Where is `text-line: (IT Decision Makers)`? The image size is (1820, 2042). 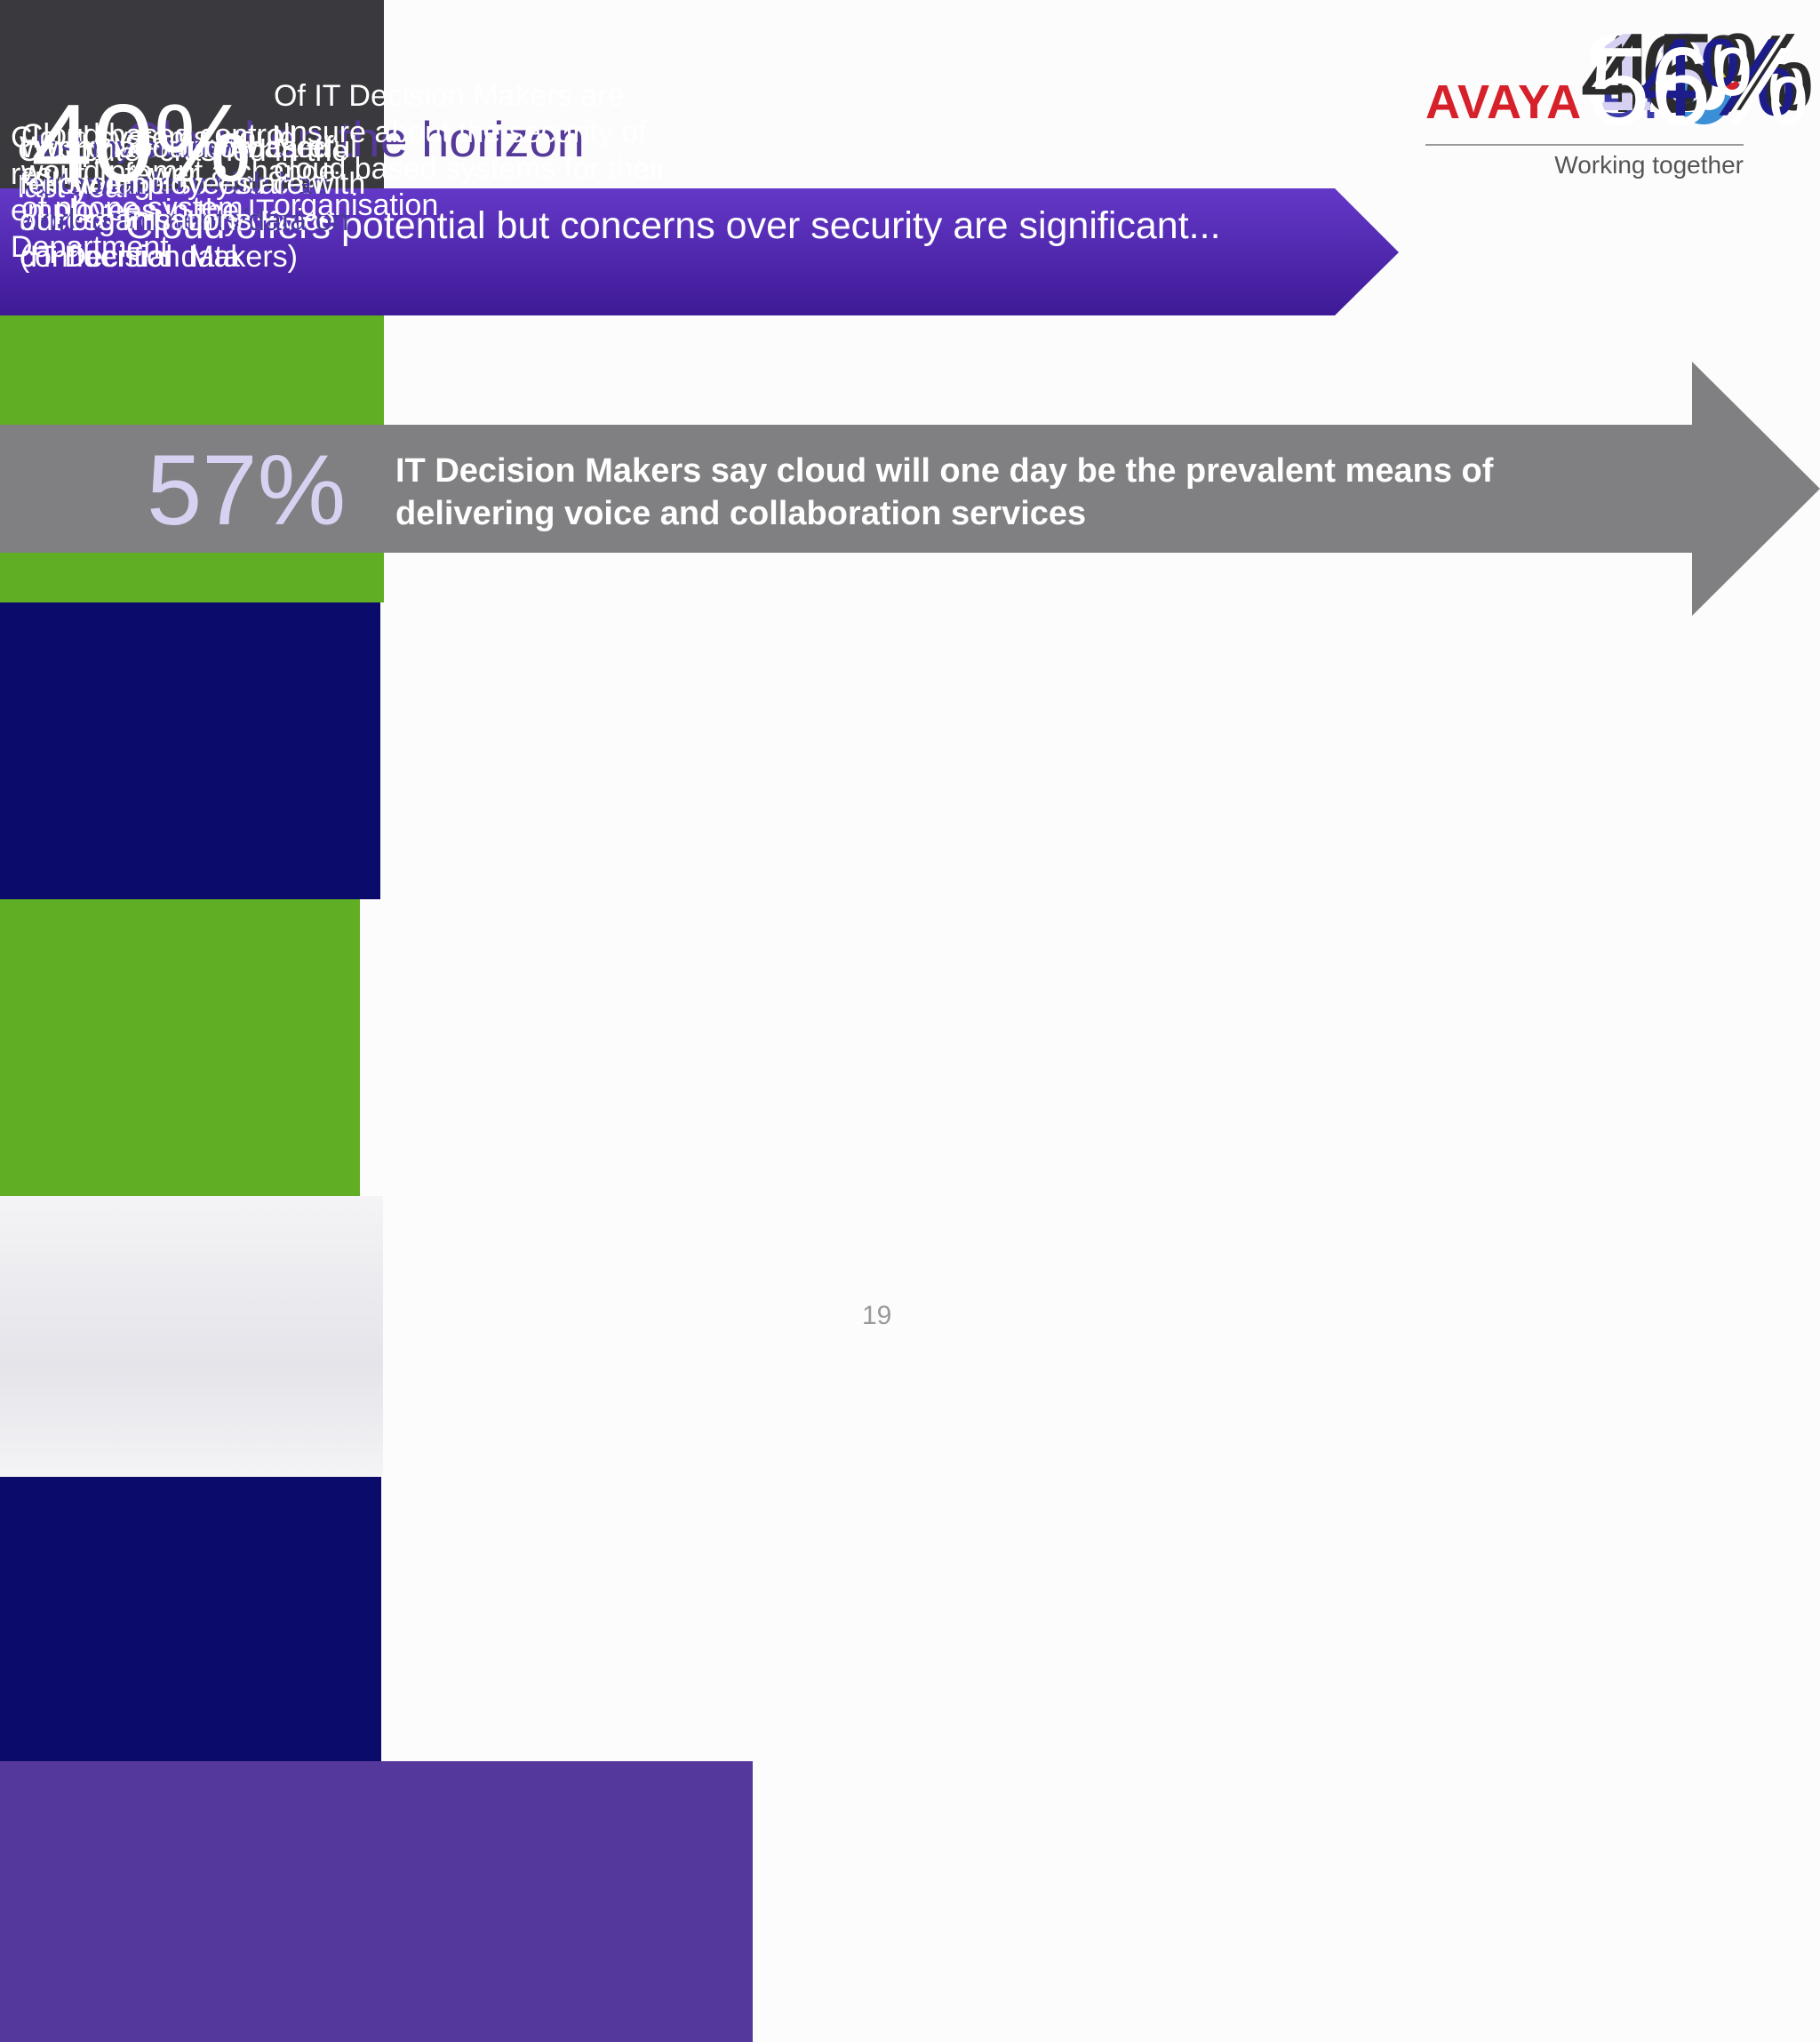
text-line: (IT Decision Makers) is located at coordinates (159, 257).